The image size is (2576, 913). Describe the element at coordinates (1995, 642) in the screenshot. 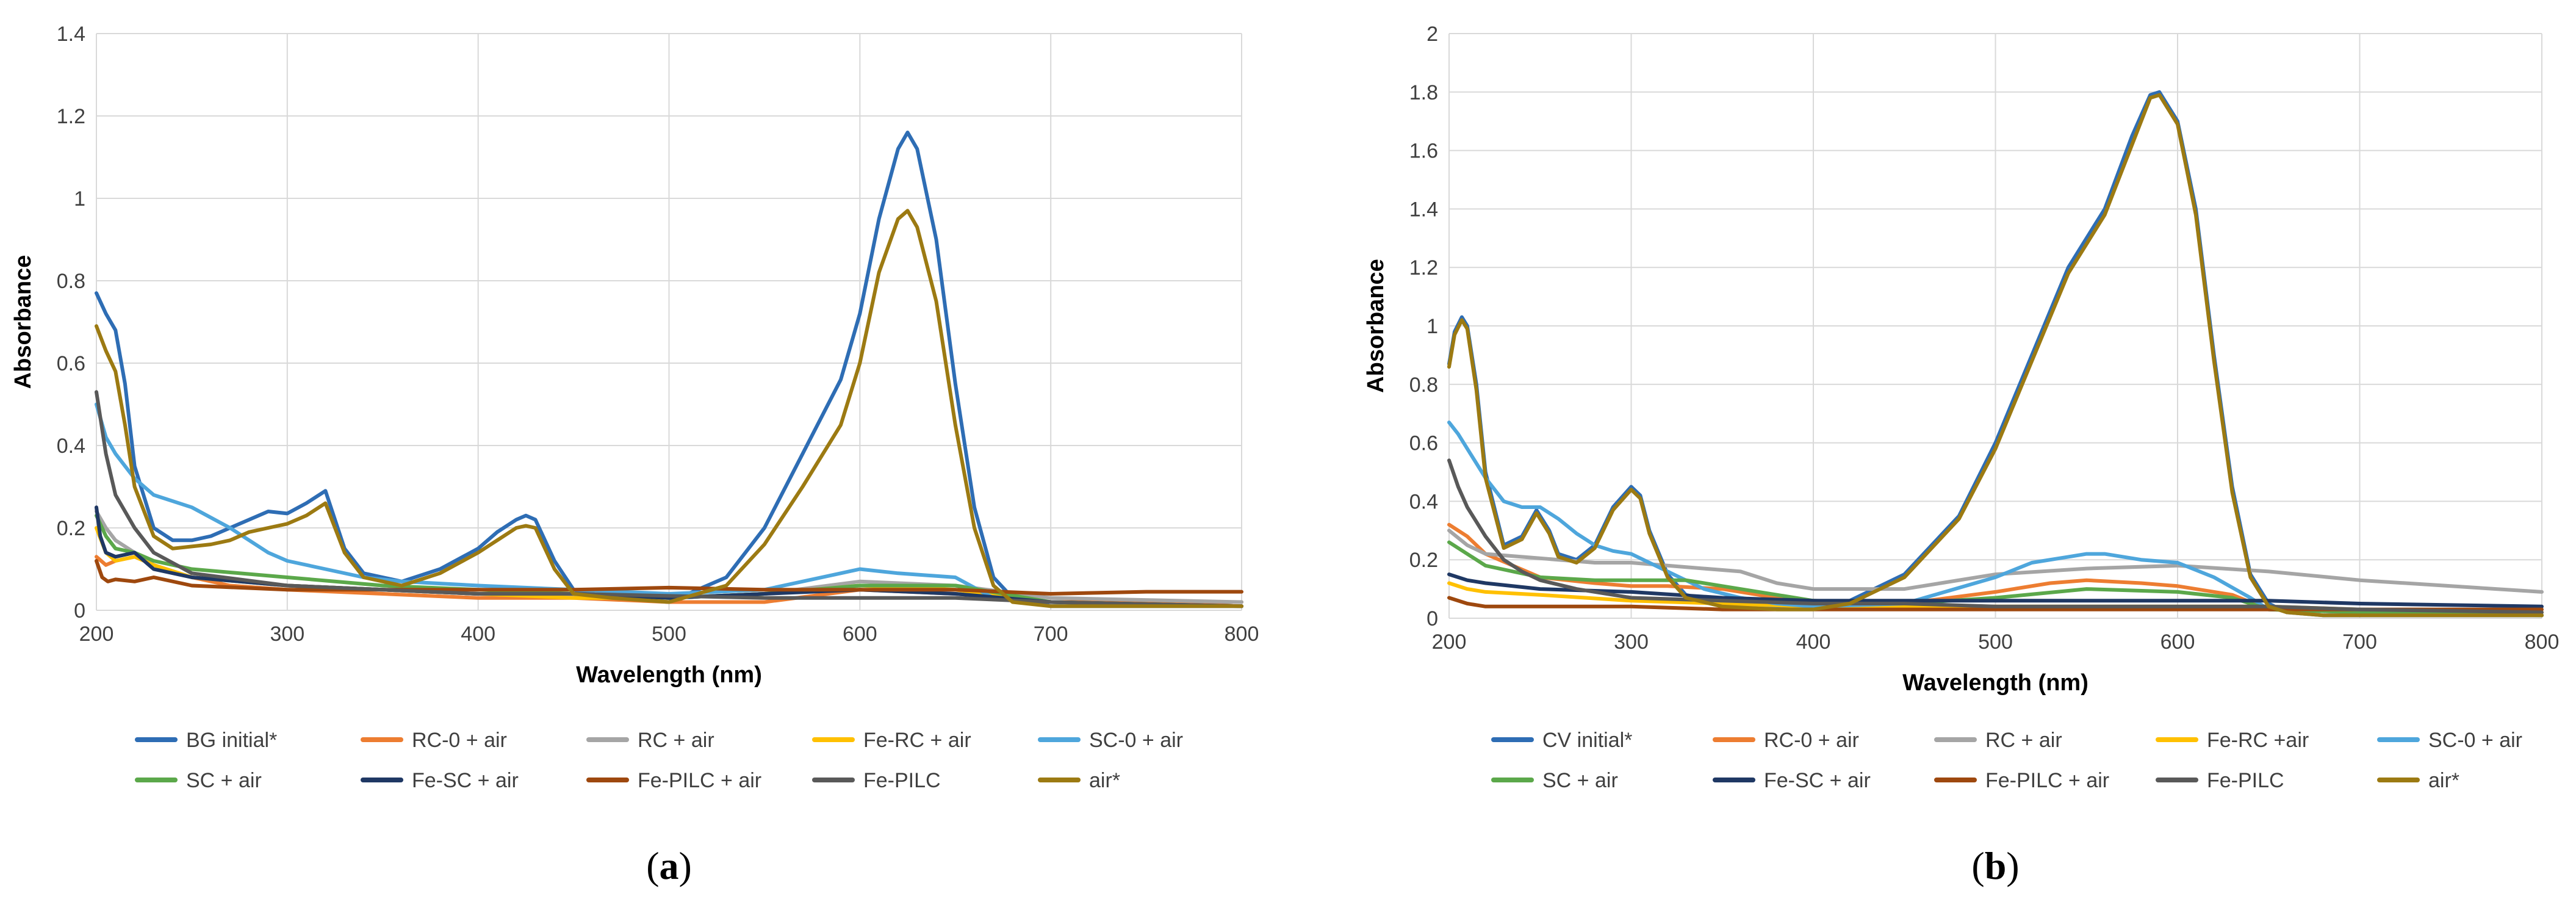

I see `x-tick-label-b: 500` at that location.